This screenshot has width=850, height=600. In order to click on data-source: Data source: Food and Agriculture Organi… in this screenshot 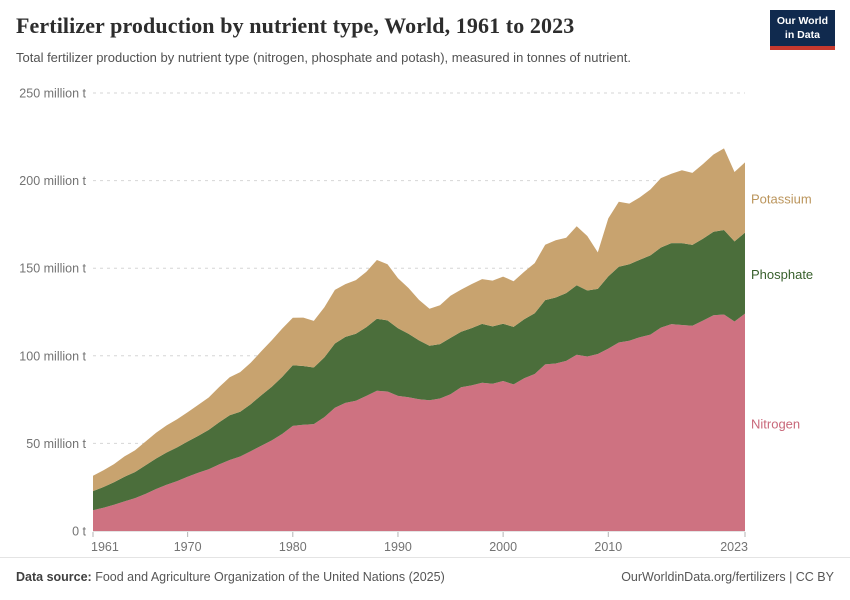, I will do `click(230, 577)`.